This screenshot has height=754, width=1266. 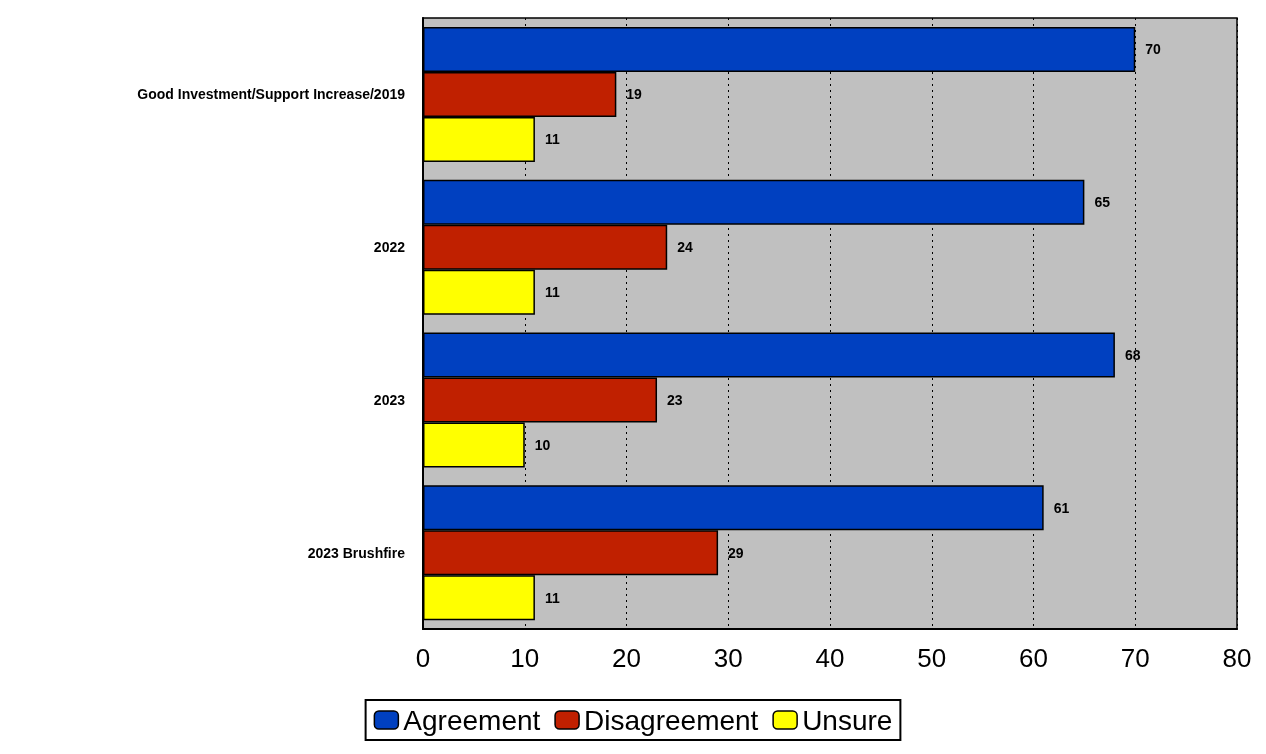 What do you see at coordinates (1153, 49) in the screenshot?
I see `data-label: 70` at bounding box center [1153, 49].